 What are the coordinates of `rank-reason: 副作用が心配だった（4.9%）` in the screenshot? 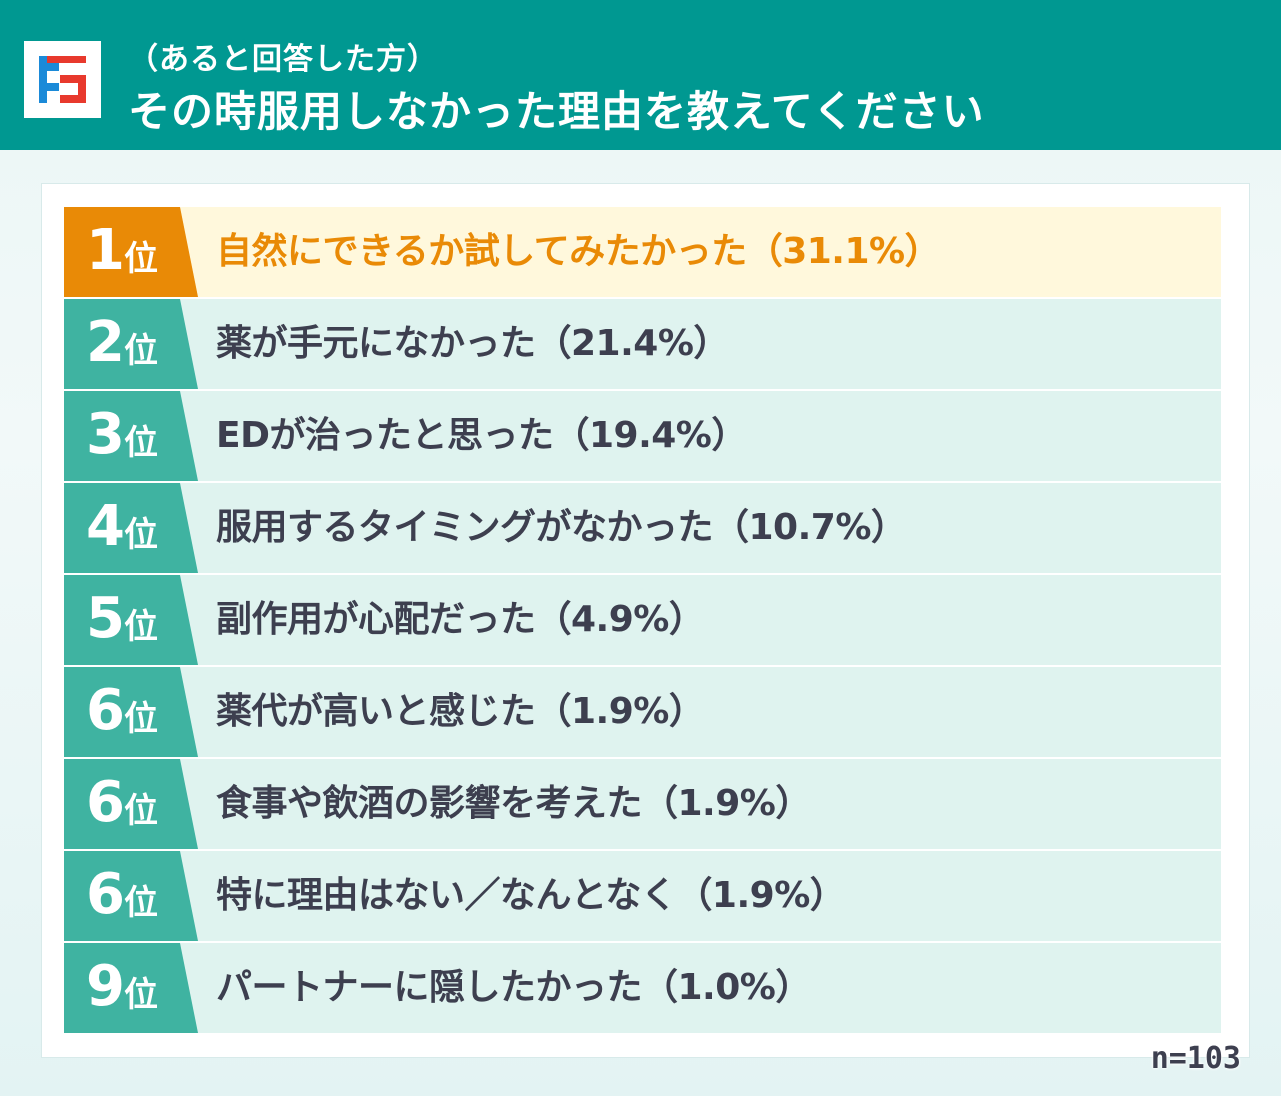 It's located at (460, 619).